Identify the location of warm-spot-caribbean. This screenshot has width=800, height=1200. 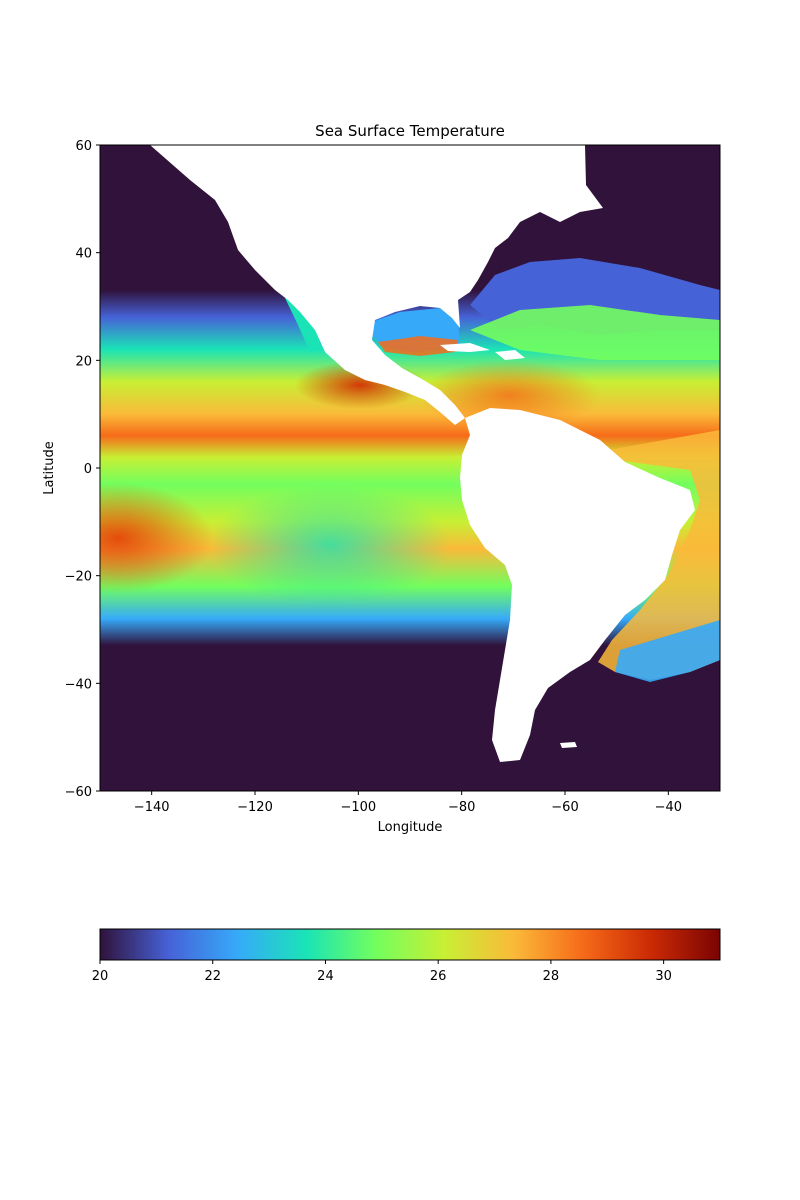
(510, 395).